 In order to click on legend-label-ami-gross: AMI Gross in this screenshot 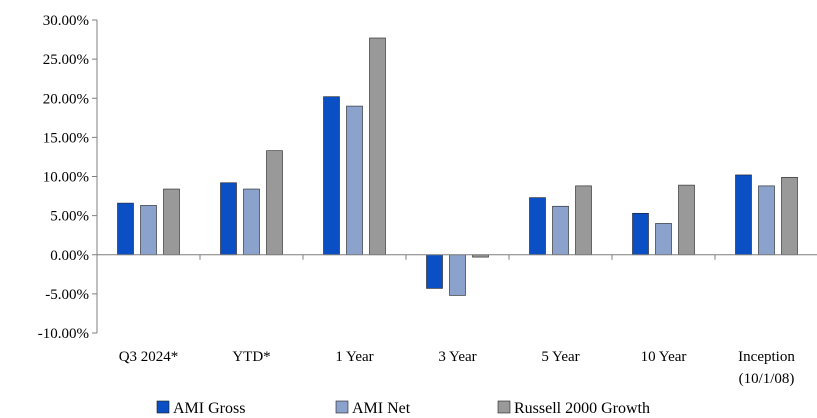, I will do `click(209, 408)`.